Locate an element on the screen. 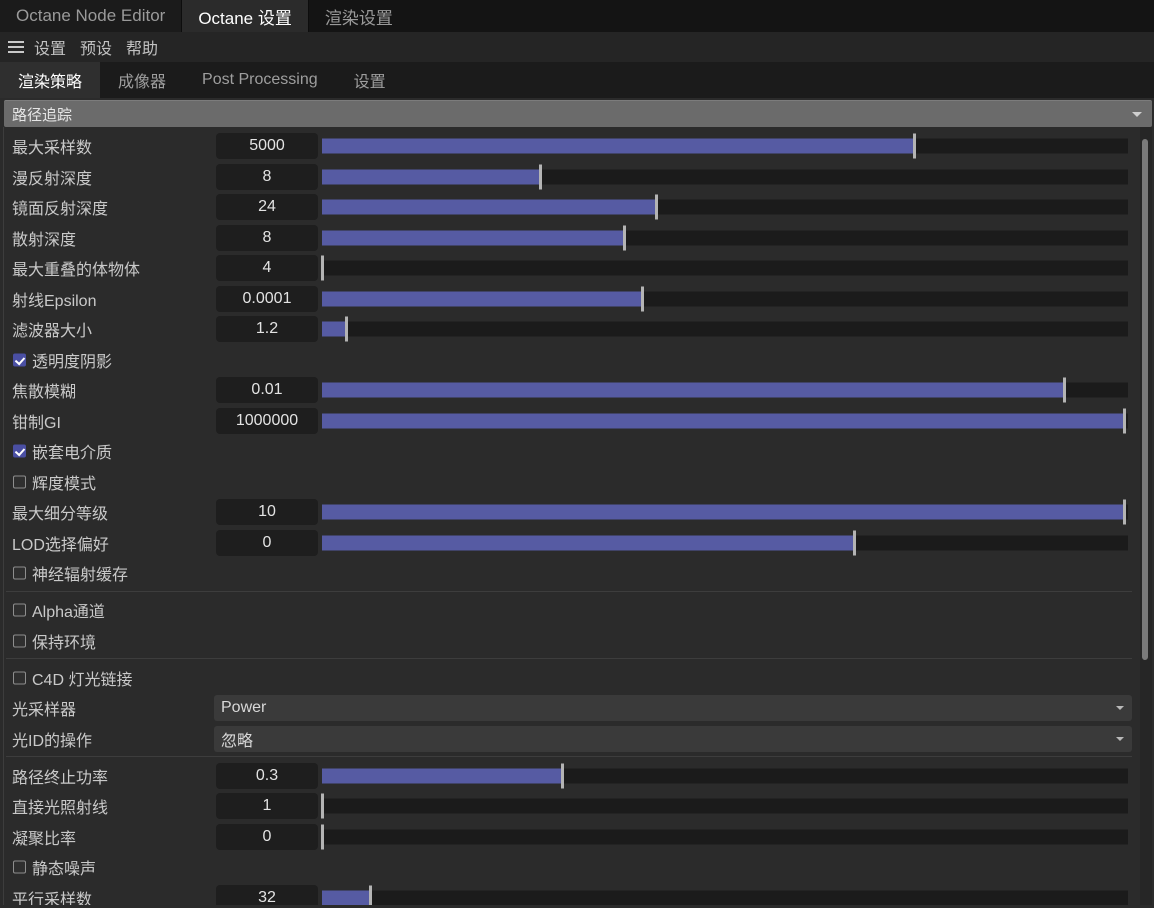  numeric-input: 1.2 is located at coordinates (267, 329).